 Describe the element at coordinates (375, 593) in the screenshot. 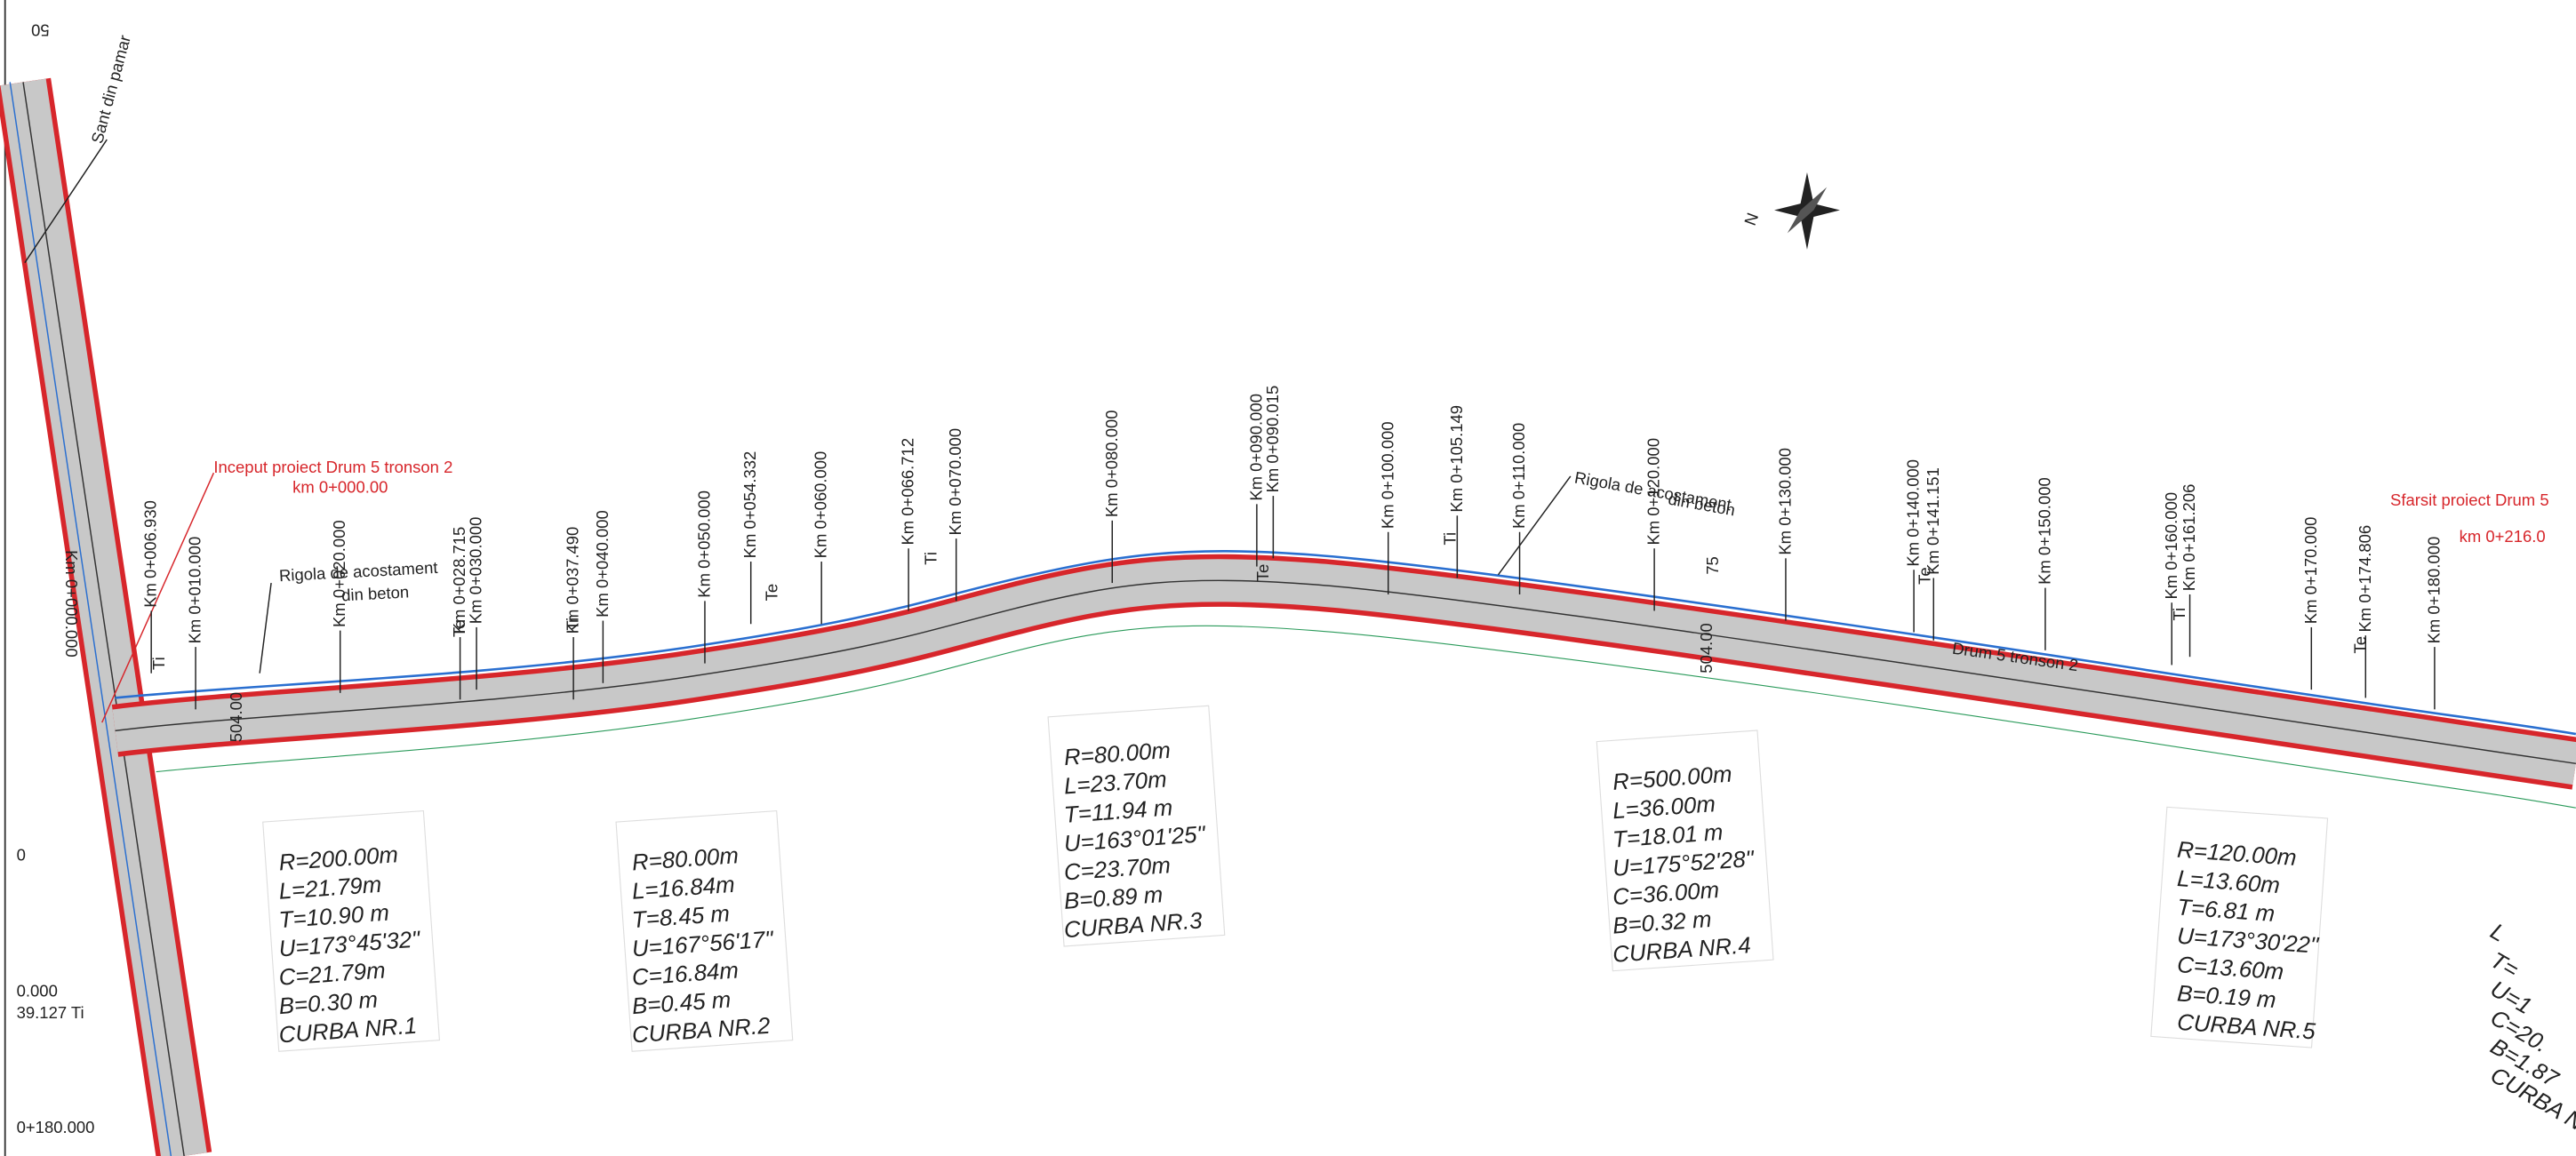

I see `rigola-label: din beton` at that location.